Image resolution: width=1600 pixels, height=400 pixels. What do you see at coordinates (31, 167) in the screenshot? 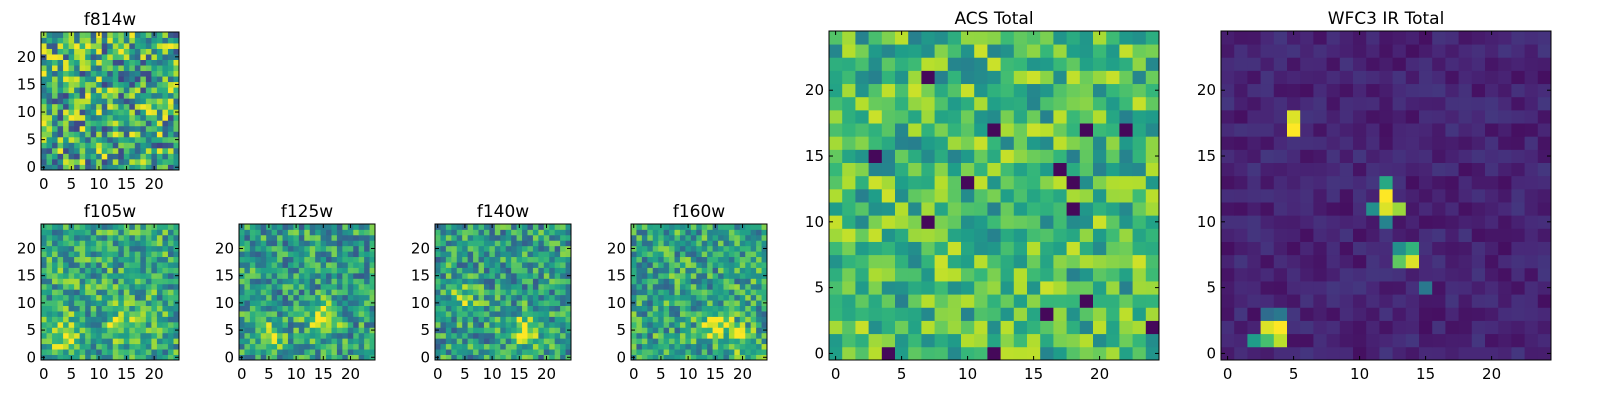
I see `y-tick-label: 0` at bounding box center [31, 167].